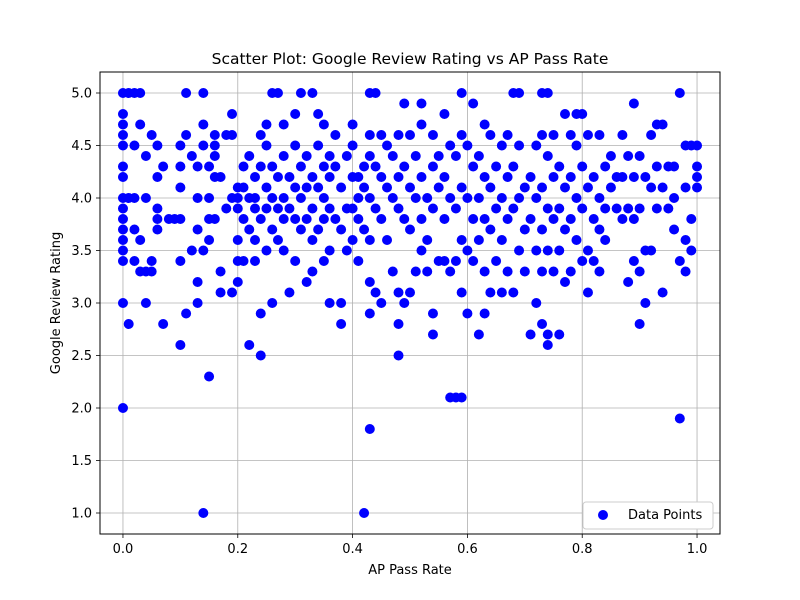 Image resolution: width=800 pixels, height=600 pixels. What do you see at coordinates (56, 303) in the screenshot?
I see `y-axis-label: Google Review Rating` at bounding box center [56, 303].